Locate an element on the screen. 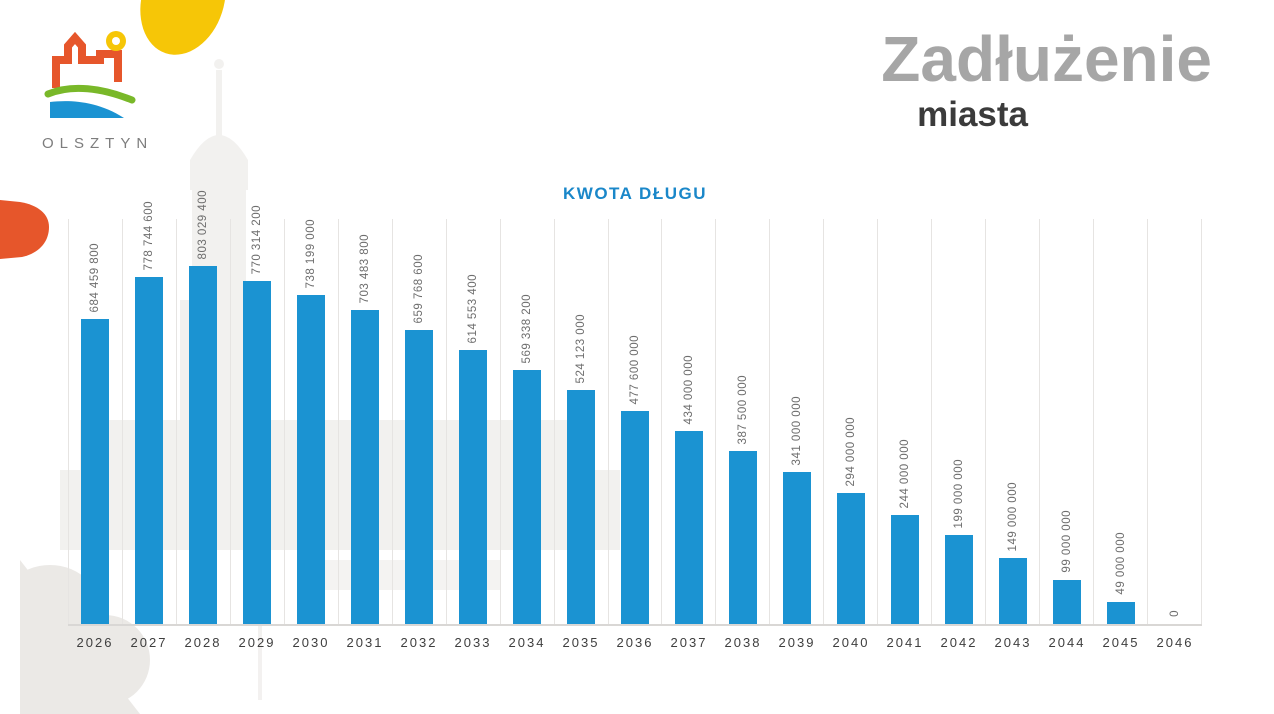 The height and width of the screenshot is (714, 1274). x-axis-label: 2045 is located at coordinates (1121, 642).